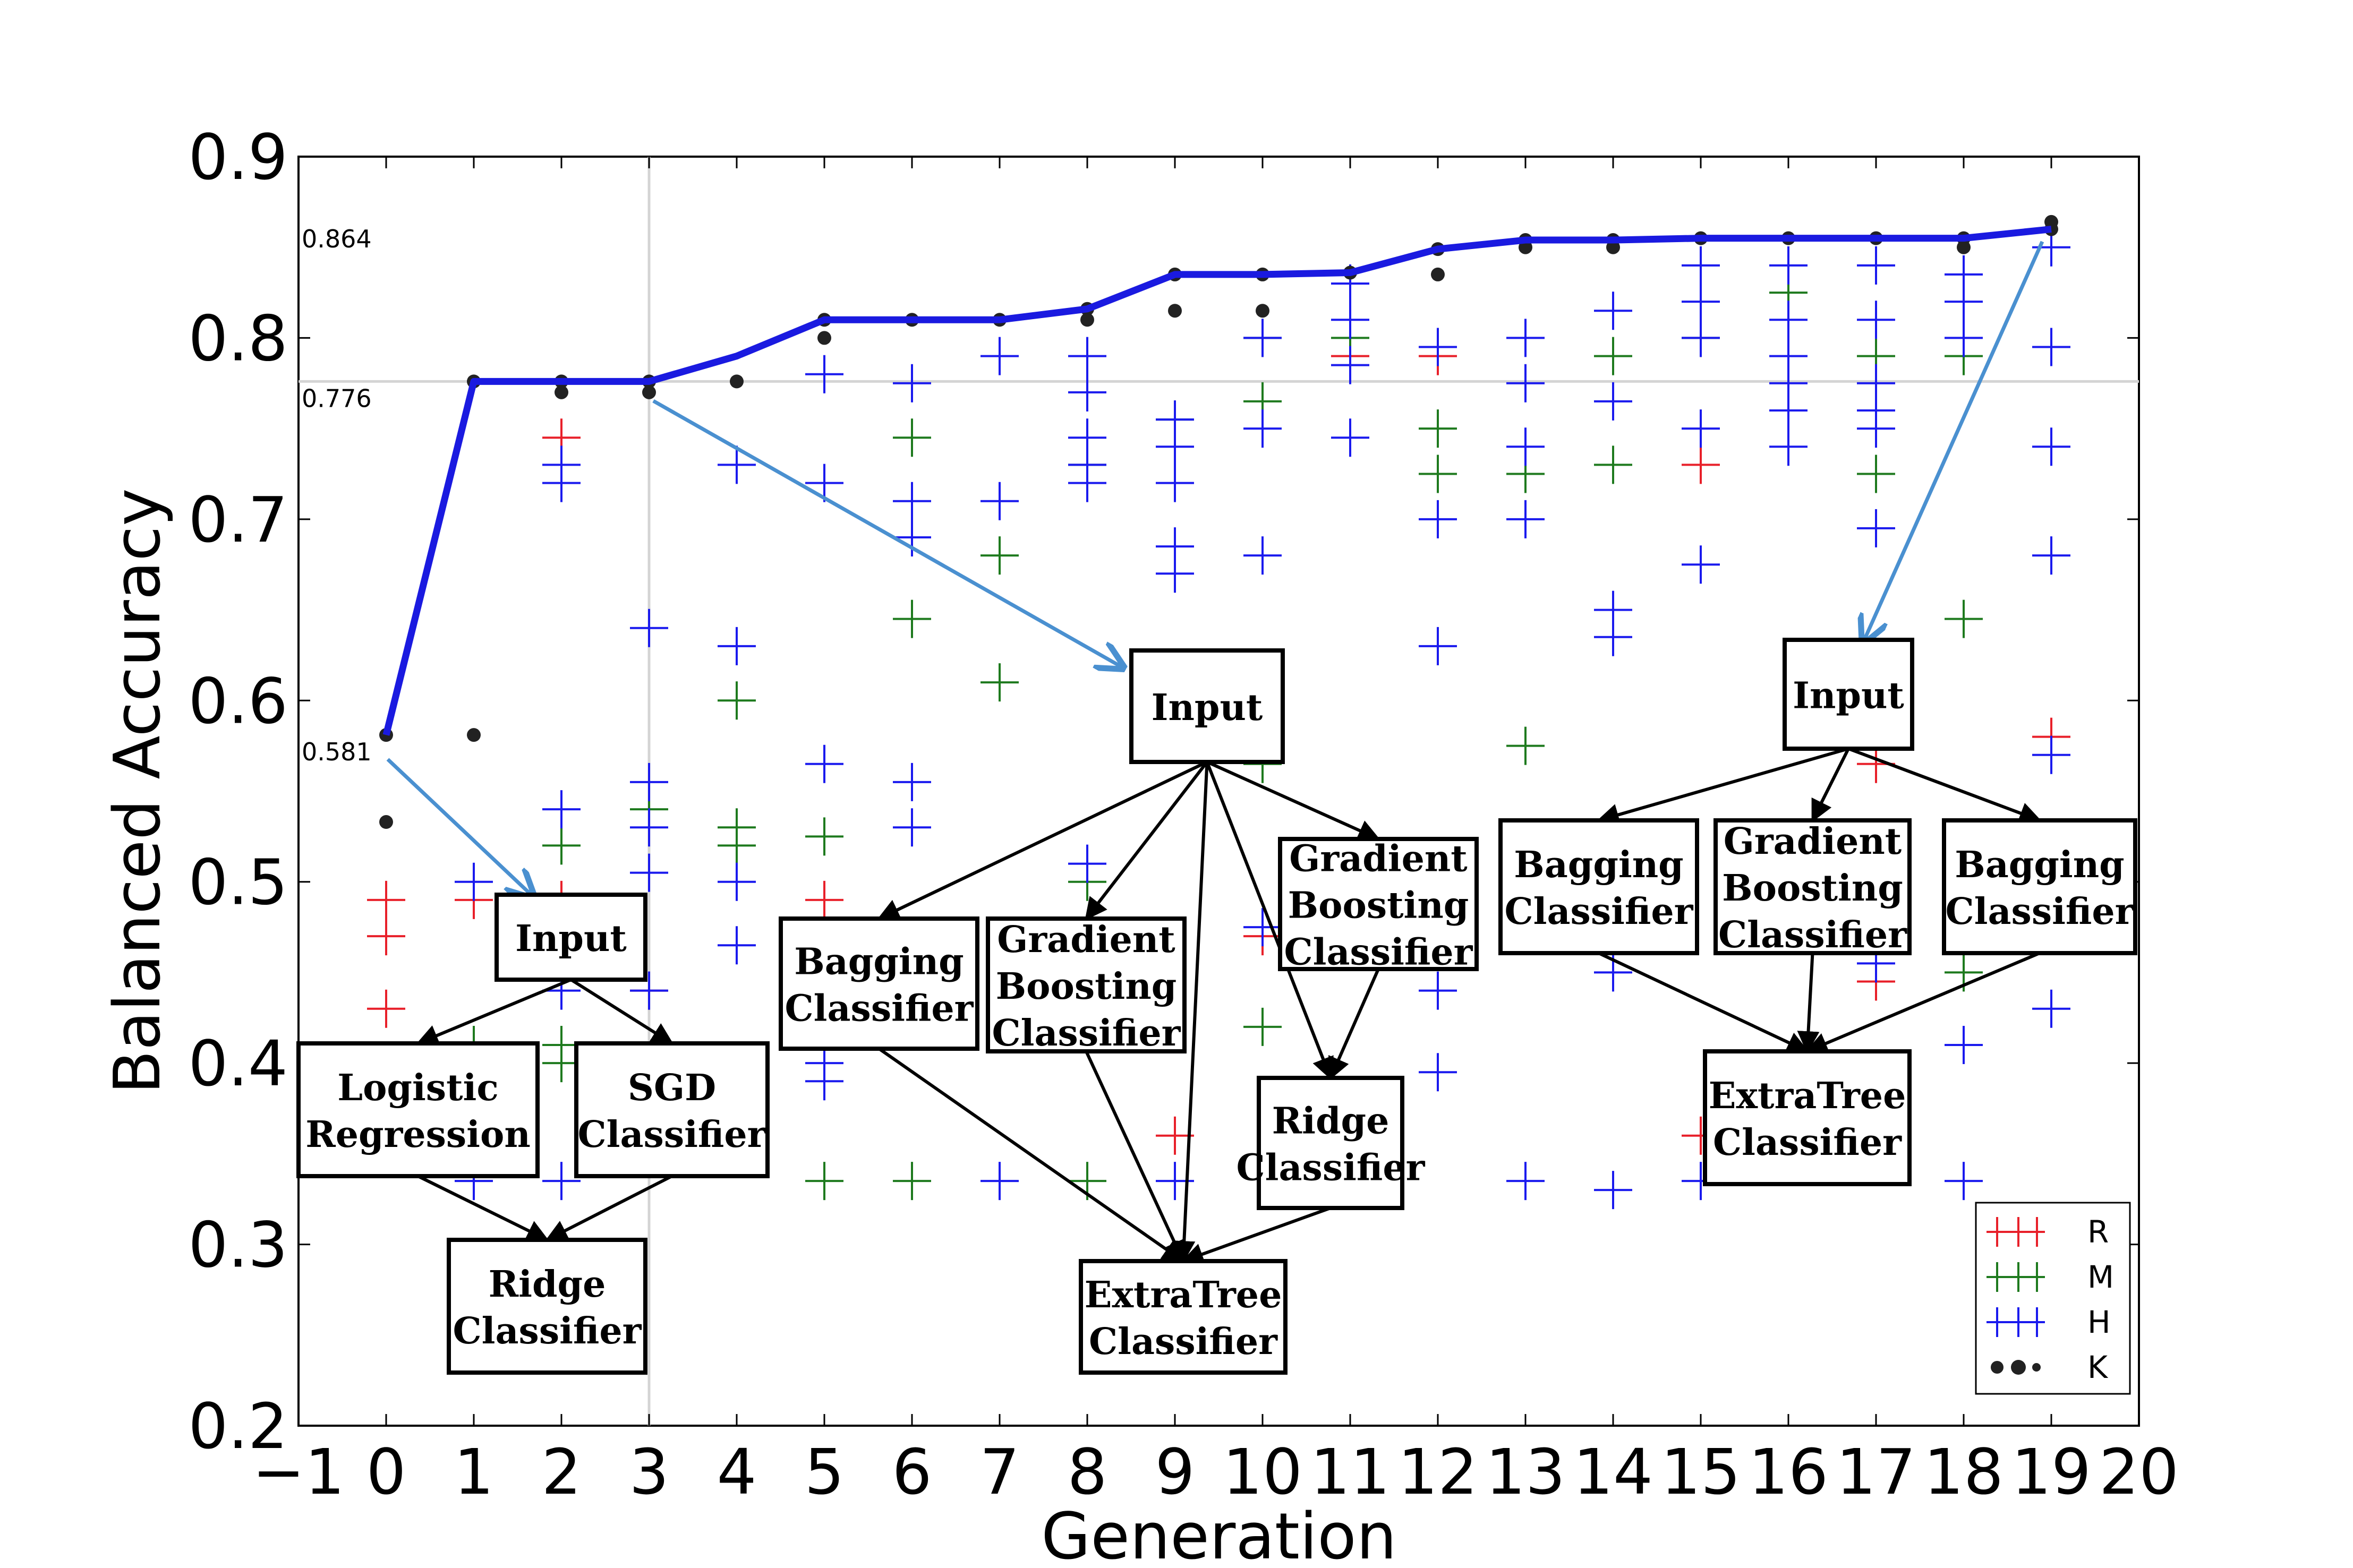 Image resolution: width=2353 pixels, height=1568 pixels. I want to click on x-tick-label: 6, so click(912, 1472).